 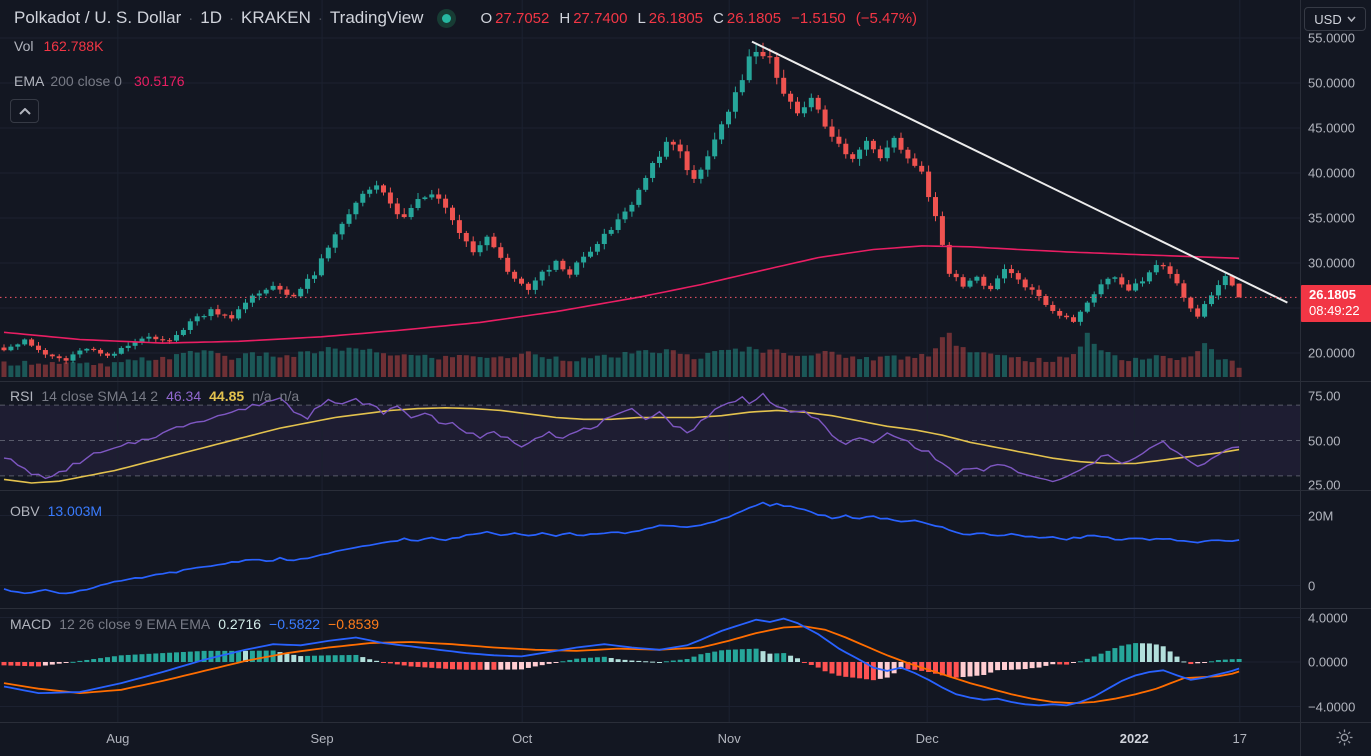 What do you see at coordinates (29, 81) in the screenshot?
I see `ema-label: EMA` at bounding box center [29, 81].